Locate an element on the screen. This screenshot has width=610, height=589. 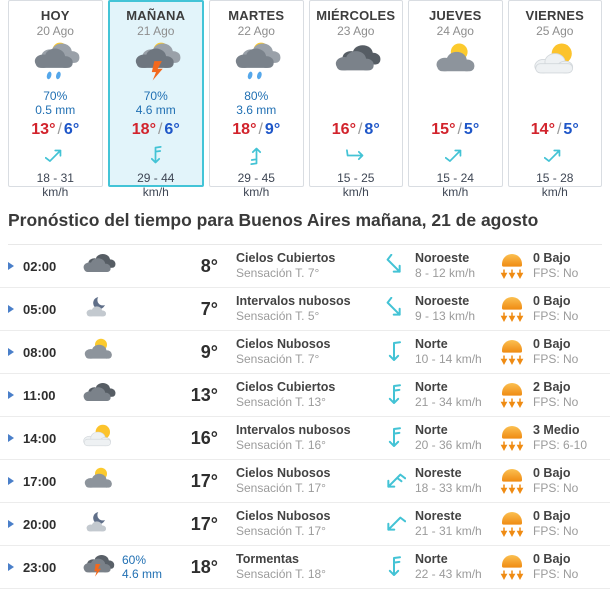
temperature-range: 18°/9° is located at coordinates (256, 129).